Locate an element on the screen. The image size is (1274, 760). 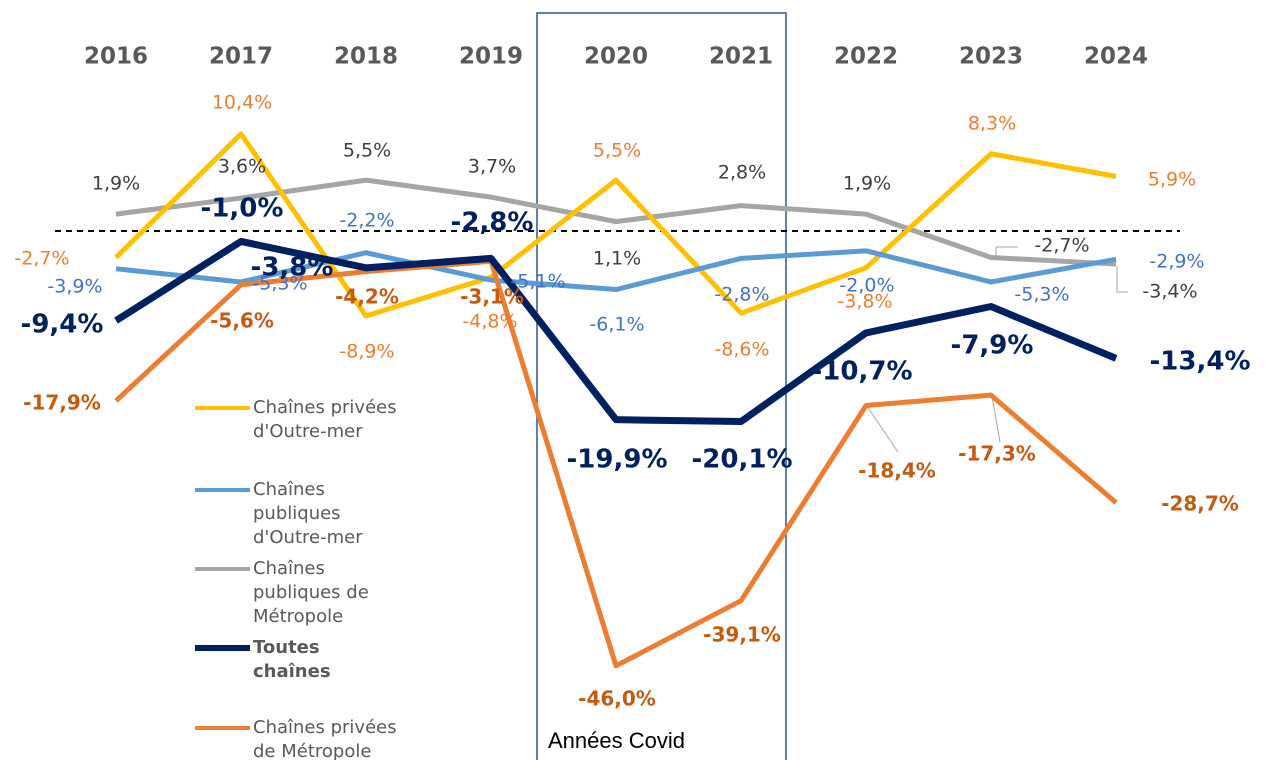
data-label: -10,7% is located at coordinates (862, 372).